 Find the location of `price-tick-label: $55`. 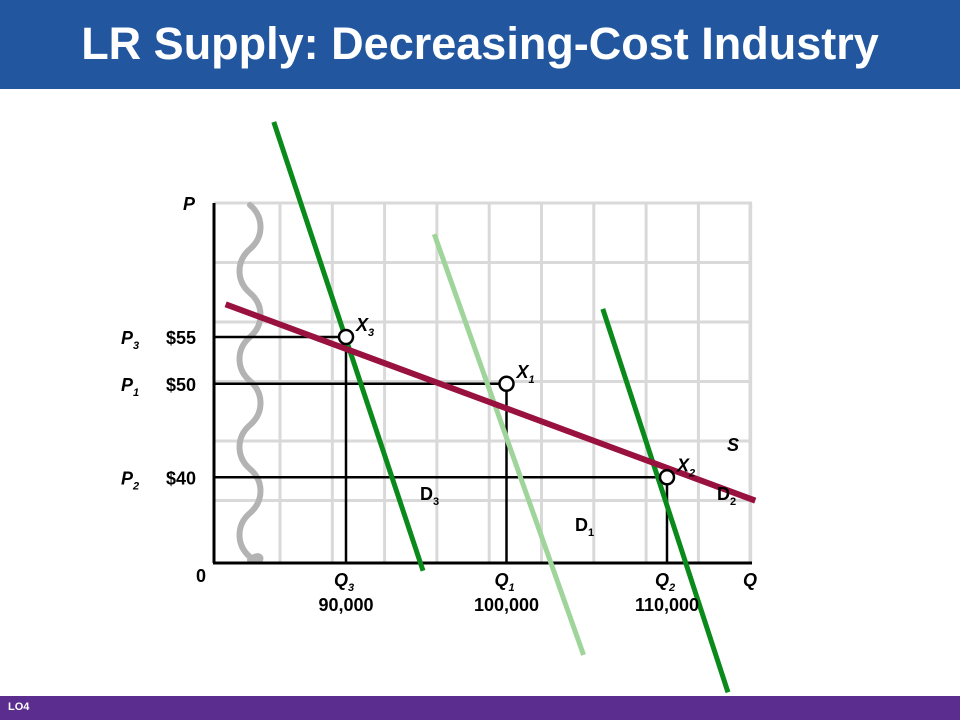

price-tick-label: $55 is located at coordinates (181, 338).